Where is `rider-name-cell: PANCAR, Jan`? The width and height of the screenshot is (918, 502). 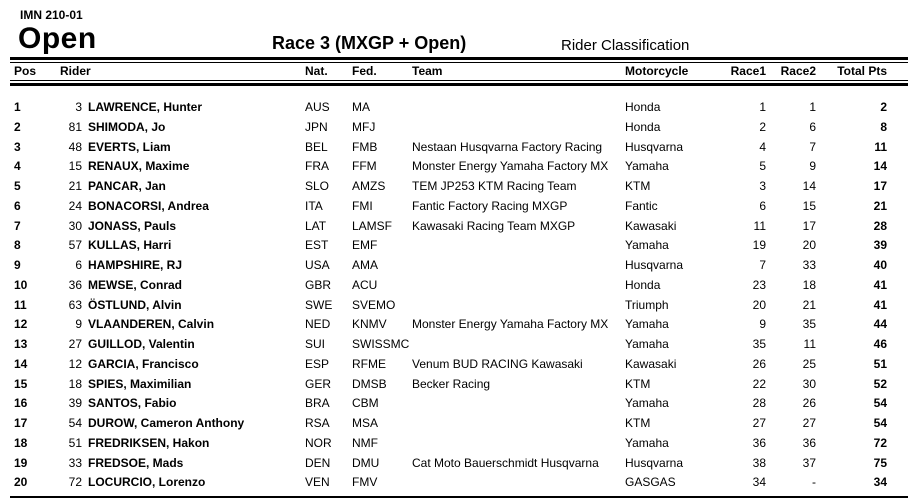
rider-name-cell: PANCAR, Jan is located at coordinates (127, 186).